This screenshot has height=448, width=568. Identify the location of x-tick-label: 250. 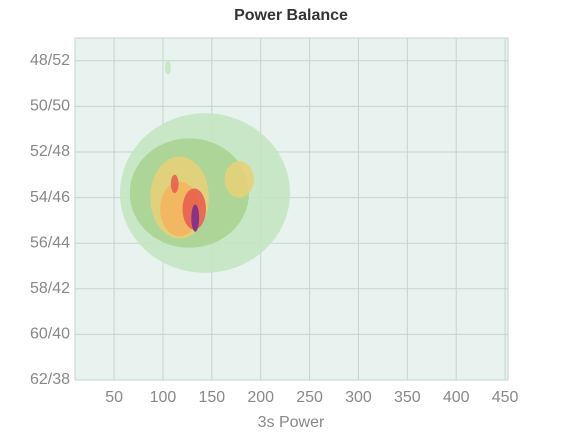
(309, 397).